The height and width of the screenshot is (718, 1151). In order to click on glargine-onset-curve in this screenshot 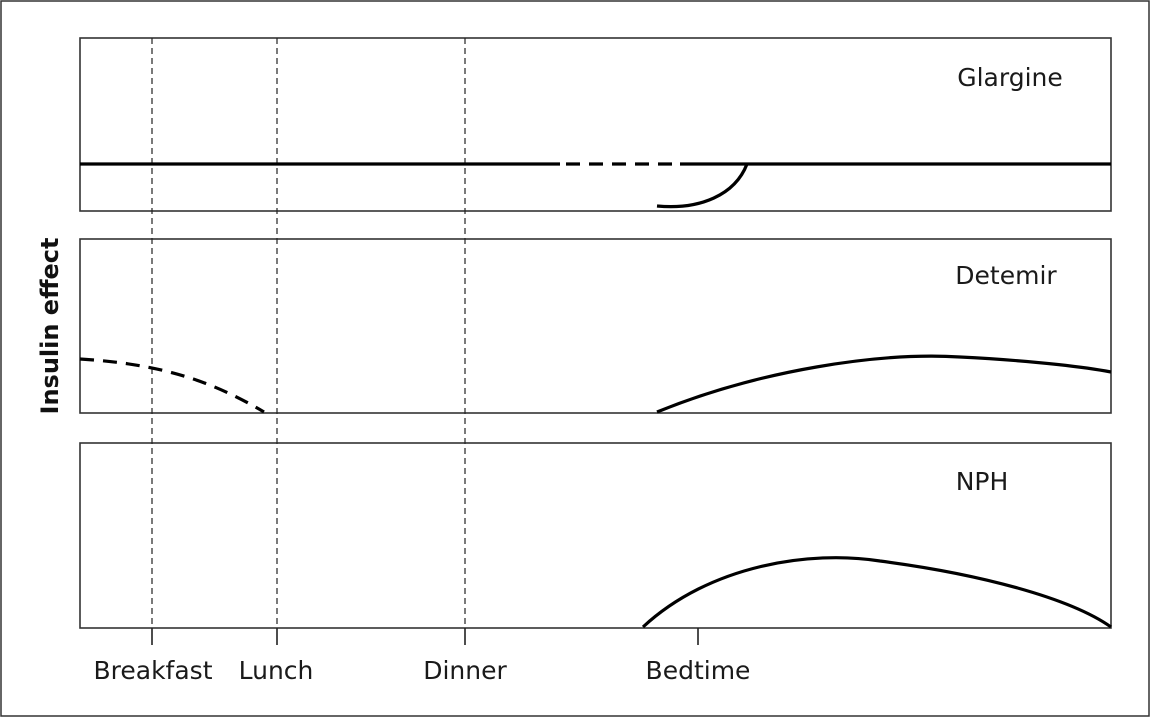, I will do `click(702, 186)`.